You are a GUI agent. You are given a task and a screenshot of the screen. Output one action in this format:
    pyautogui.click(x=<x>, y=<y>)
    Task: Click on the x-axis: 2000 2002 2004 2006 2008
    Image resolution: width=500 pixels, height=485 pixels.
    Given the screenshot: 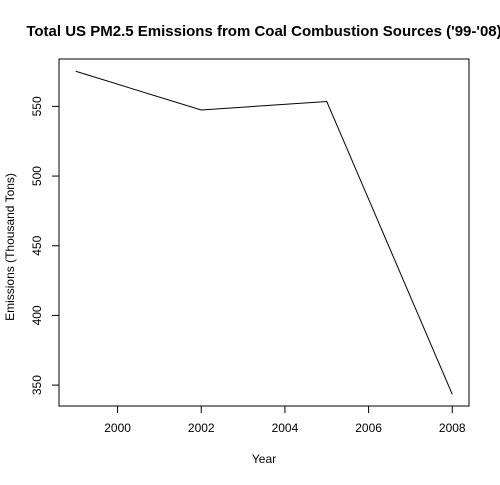 What is the action you would take?
    pyautogui.click(x=285, y=420)
    